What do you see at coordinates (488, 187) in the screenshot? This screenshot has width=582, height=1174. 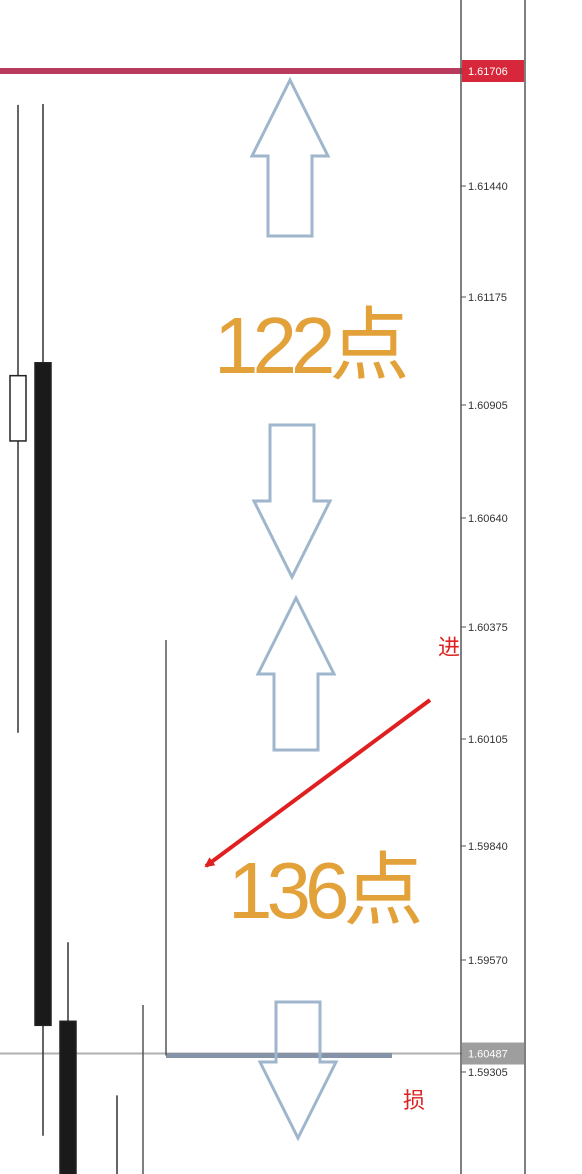 I see `y-tick-label-0: 1.61440` at bounding box center [488, 187].